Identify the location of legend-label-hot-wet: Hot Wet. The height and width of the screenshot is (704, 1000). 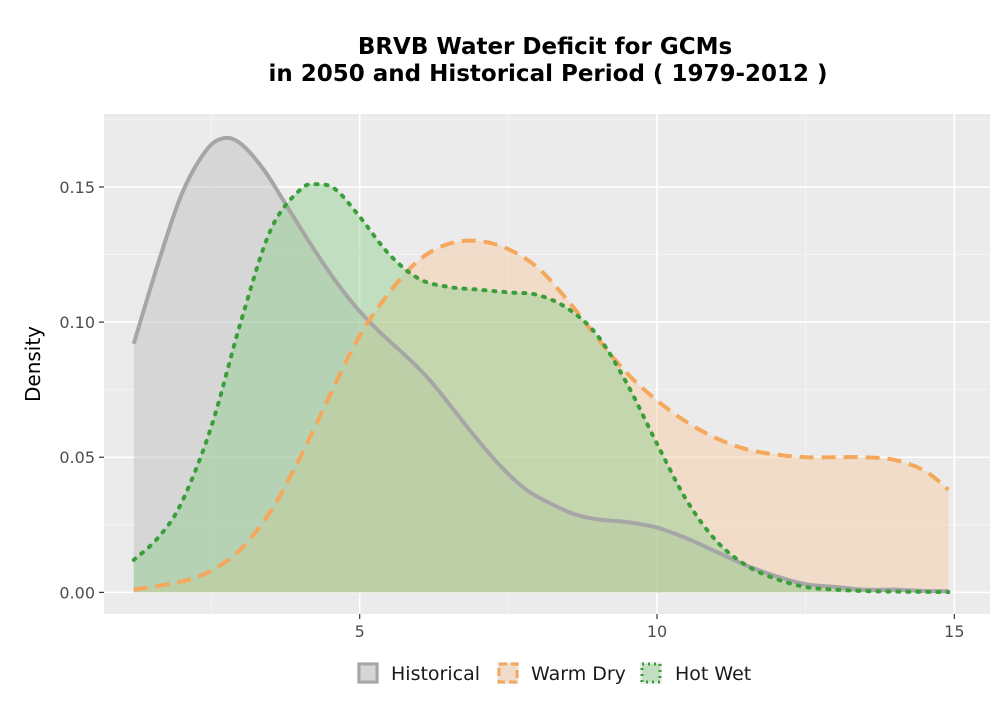
(713, 674).